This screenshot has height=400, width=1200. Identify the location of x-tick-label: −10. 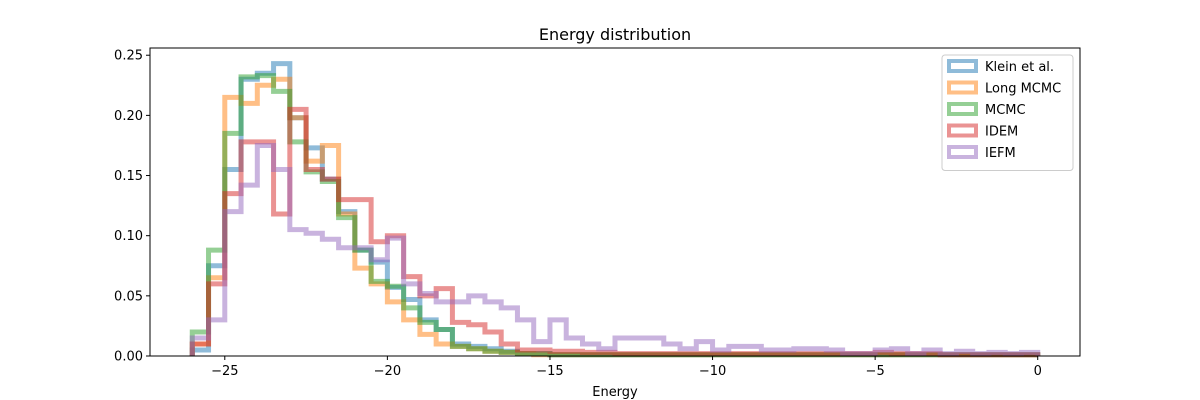
(712, 371).